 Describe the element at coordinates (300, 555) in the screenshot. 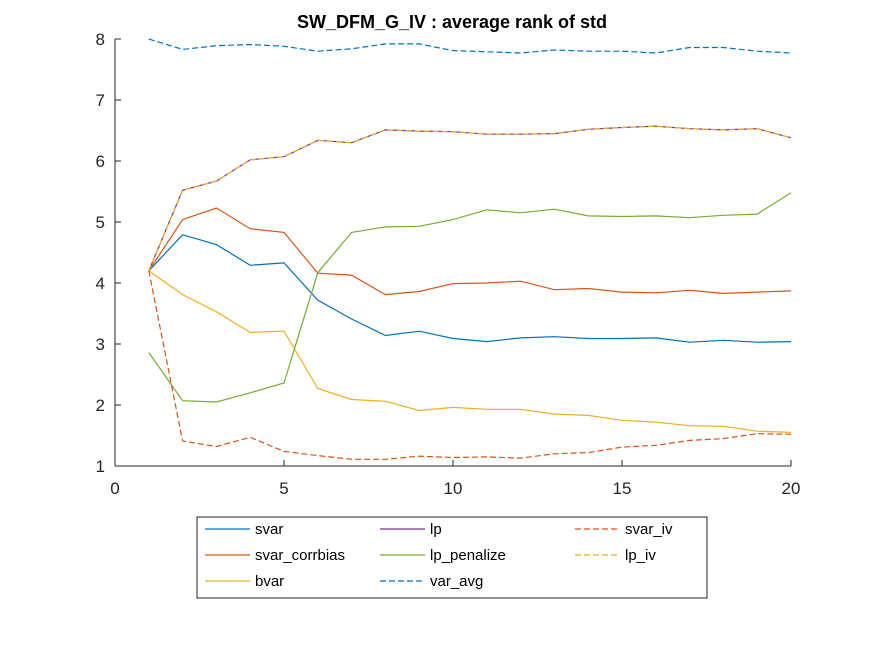

I see `legend-label-svar-corrbias: svar_corrbias` at that location.